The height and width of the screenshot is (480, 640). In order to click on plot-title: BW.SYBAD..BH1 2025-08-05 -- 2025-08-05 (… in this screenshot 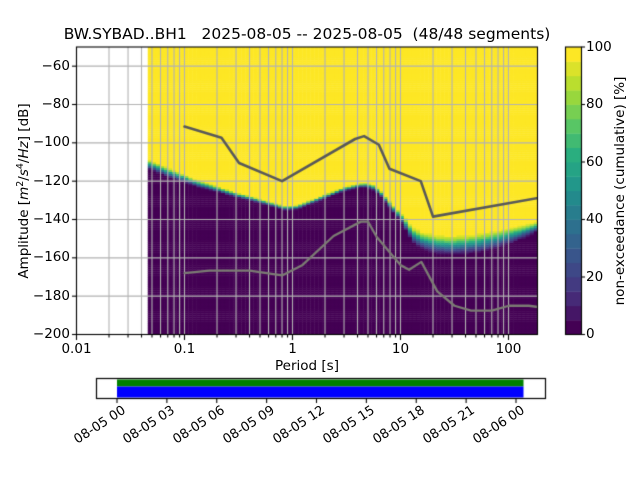, I will do `click(307, 34)`.